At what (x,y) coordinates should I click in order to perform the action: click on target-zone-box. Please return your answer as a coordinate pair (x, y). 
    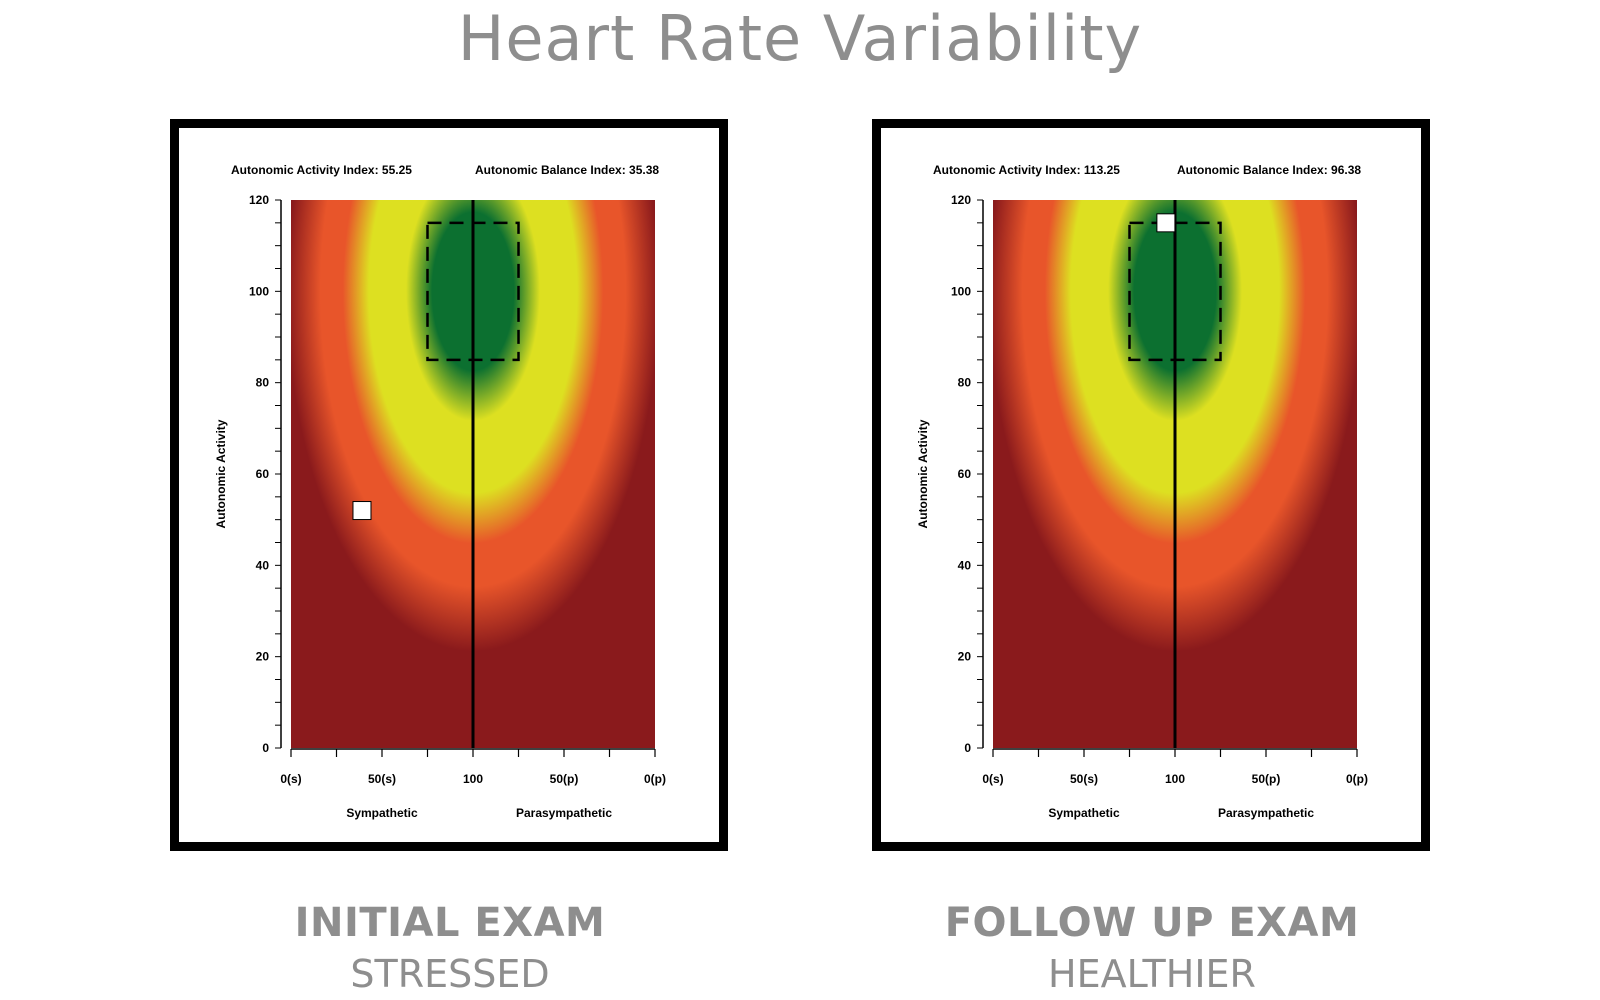
    Looking at the image, I should click on (473, 291).